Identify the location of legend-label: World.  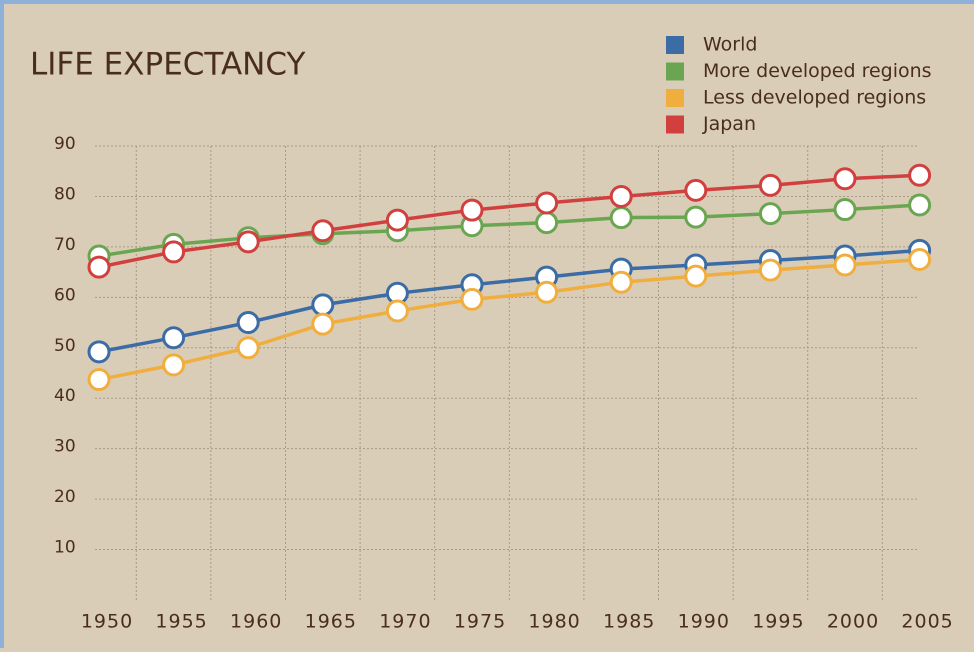
(730, 45).